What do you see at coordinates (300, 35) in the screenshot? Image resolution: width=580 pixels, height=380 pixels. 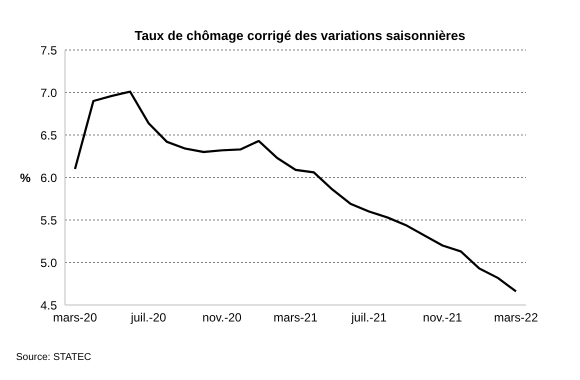 I see `chart-title: Taux de chômage corrigé des variations saisonnières` at bounding box center [300, 35].